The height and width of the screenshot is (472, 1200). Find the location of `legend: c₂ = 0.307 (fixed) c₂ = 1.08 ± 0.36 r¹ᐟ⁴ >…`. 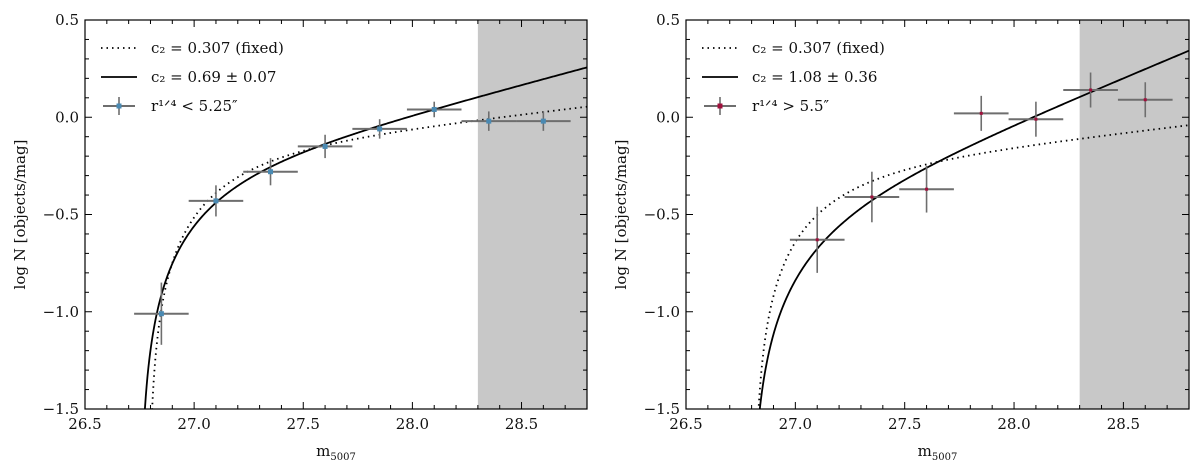

legend: c₂ = 0.307 (fixed) c₂ = 1.08 ± 0.36 r¹ᐟ⁴ >… is located at coordinates (793, 77).